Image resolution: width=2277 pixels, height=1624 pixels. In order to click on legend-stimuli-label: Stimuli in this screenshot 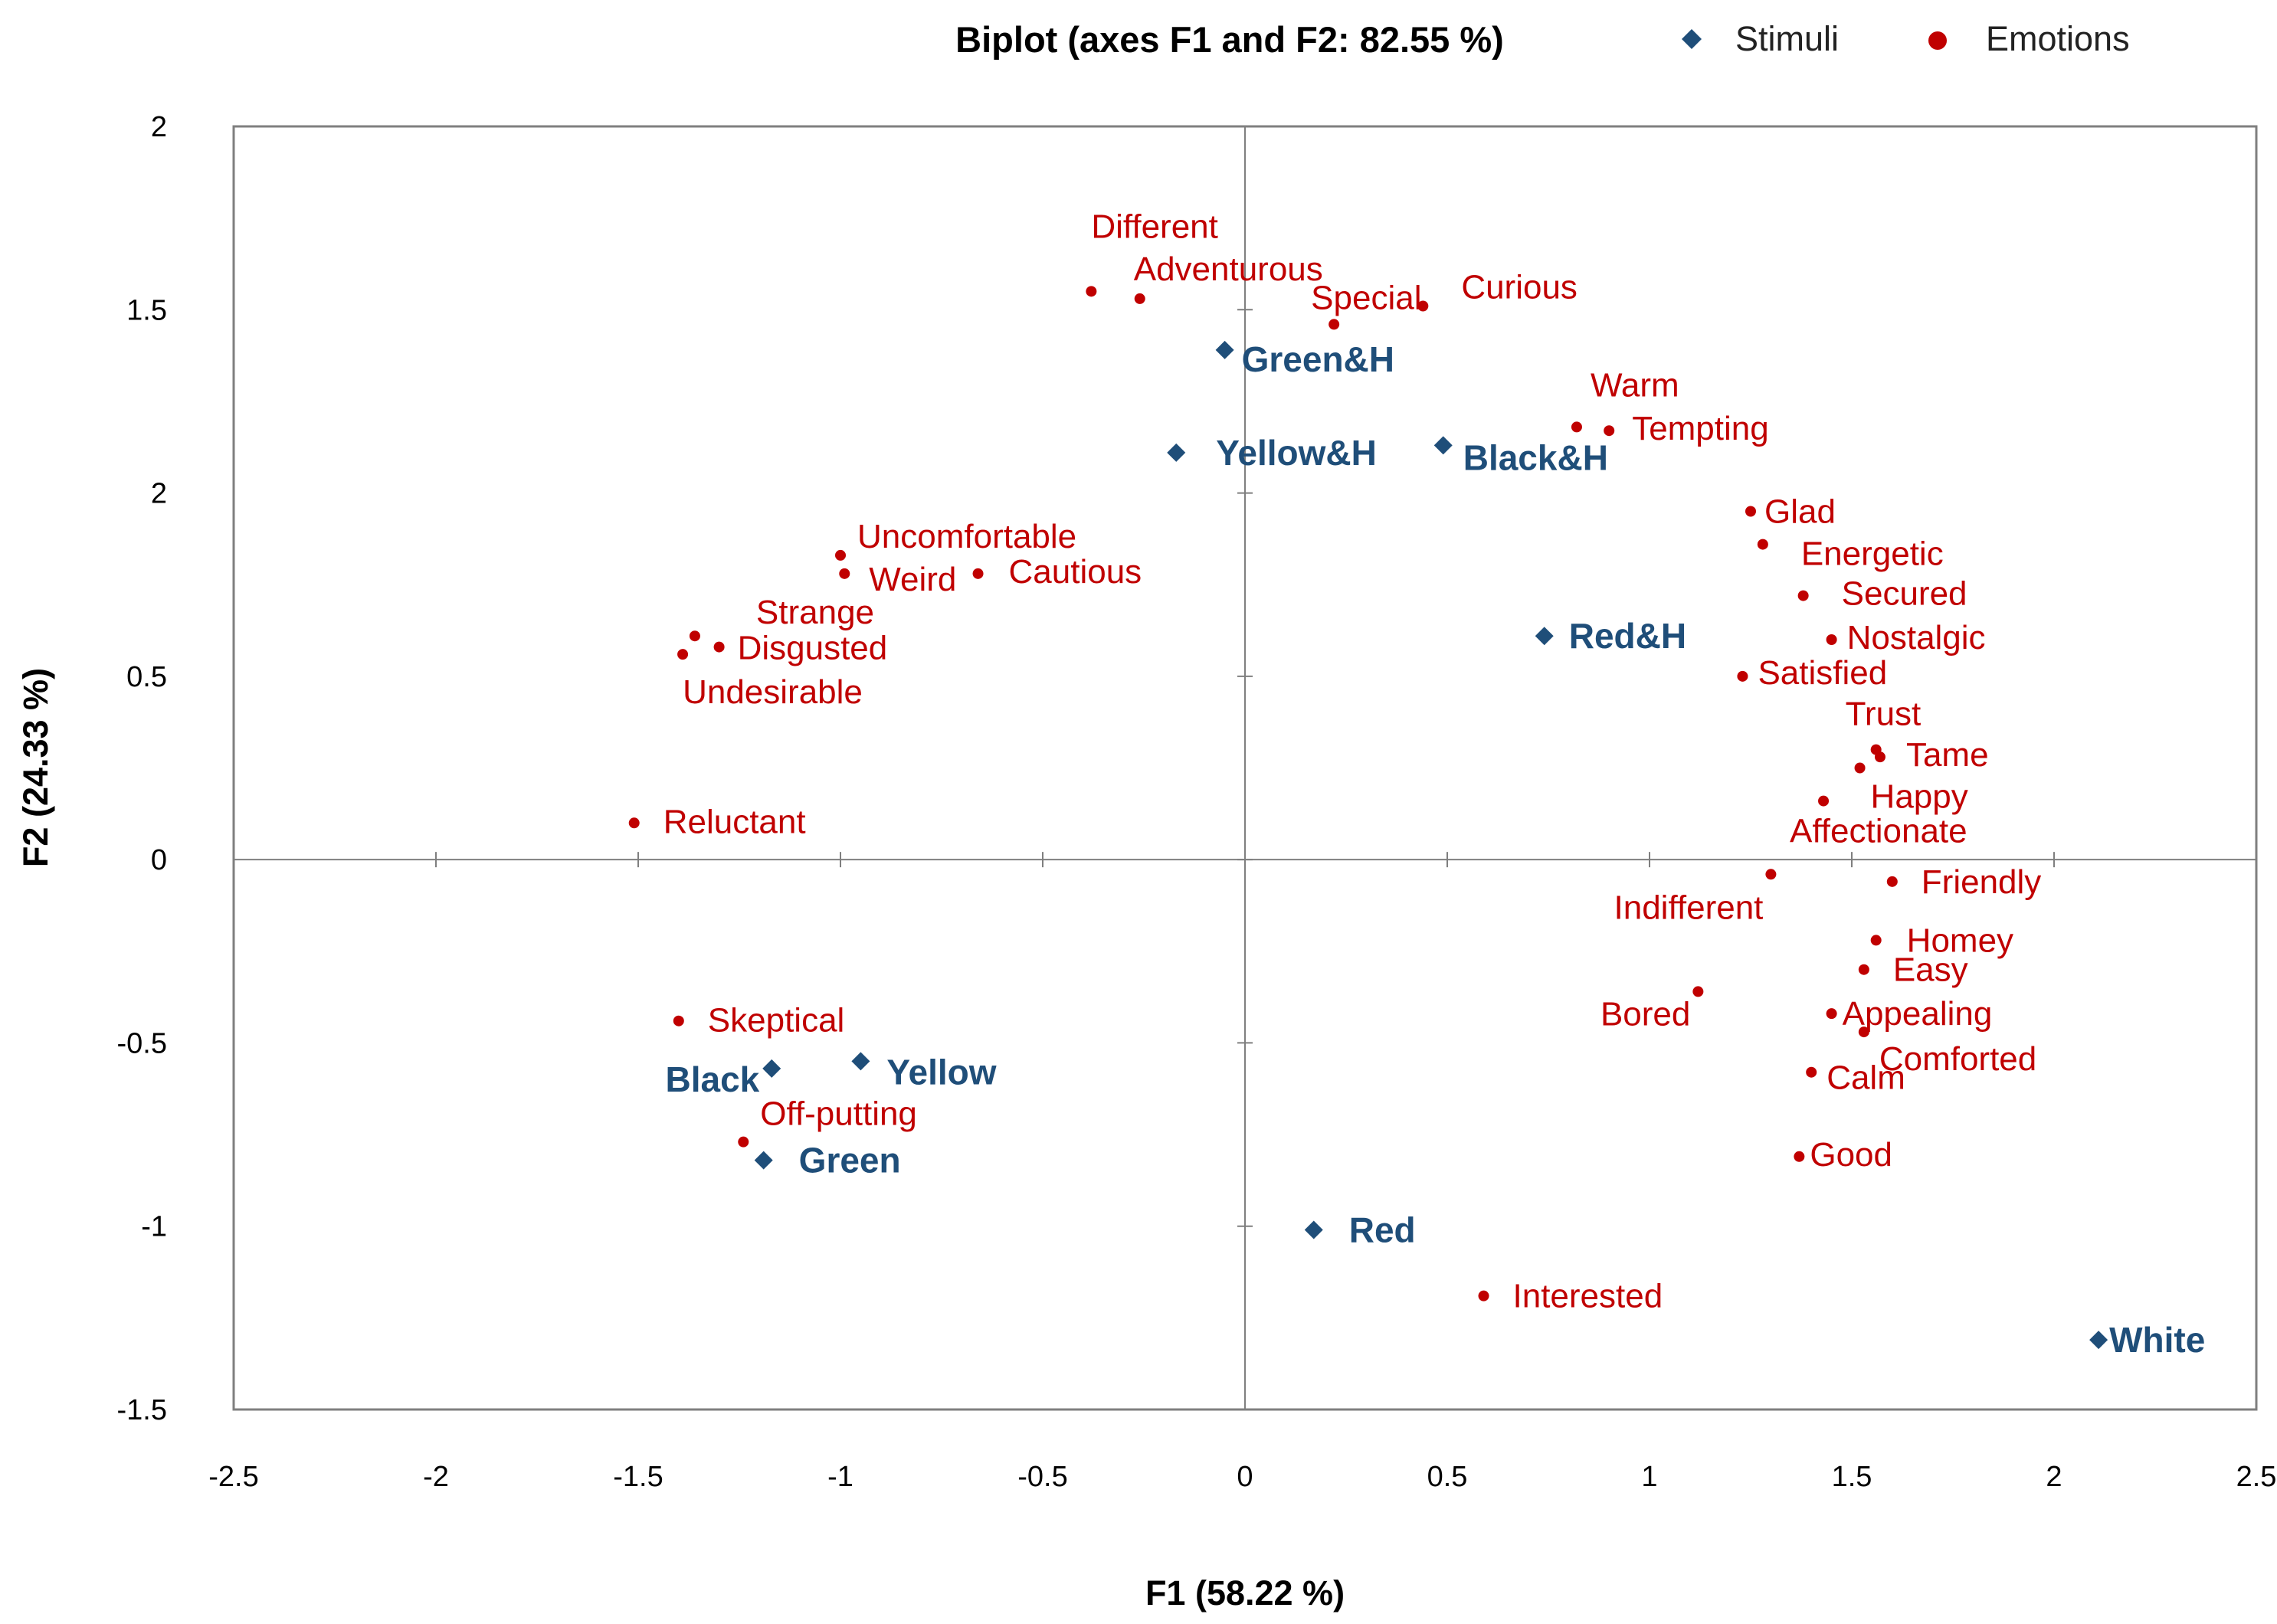, I will do `click(1787, 39)`.